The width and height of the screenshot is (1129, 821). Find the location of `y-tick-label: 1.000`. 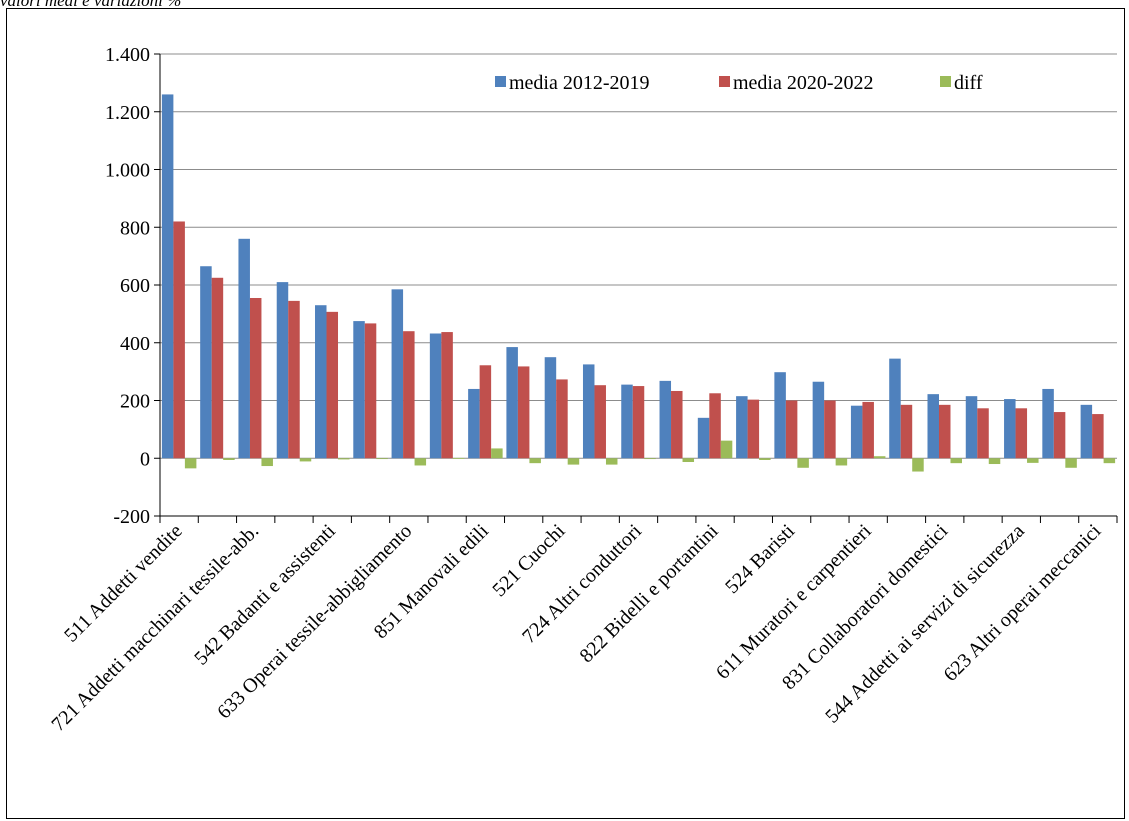

y-tick-label: 1.000 is located at coordinates (127, 171).